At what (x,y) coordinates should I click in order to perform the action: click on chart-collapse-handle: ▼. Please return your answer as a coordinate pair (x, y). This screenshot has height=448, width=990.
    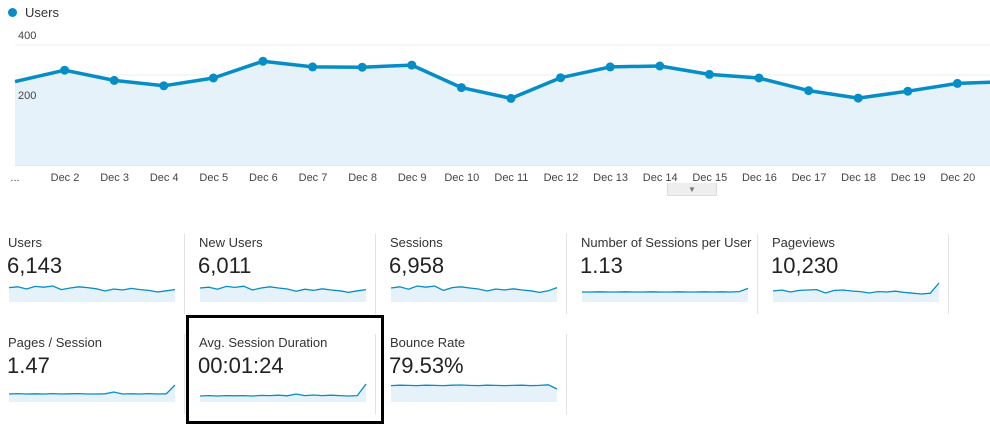
    Looking at the image, I should click on (692, 189).